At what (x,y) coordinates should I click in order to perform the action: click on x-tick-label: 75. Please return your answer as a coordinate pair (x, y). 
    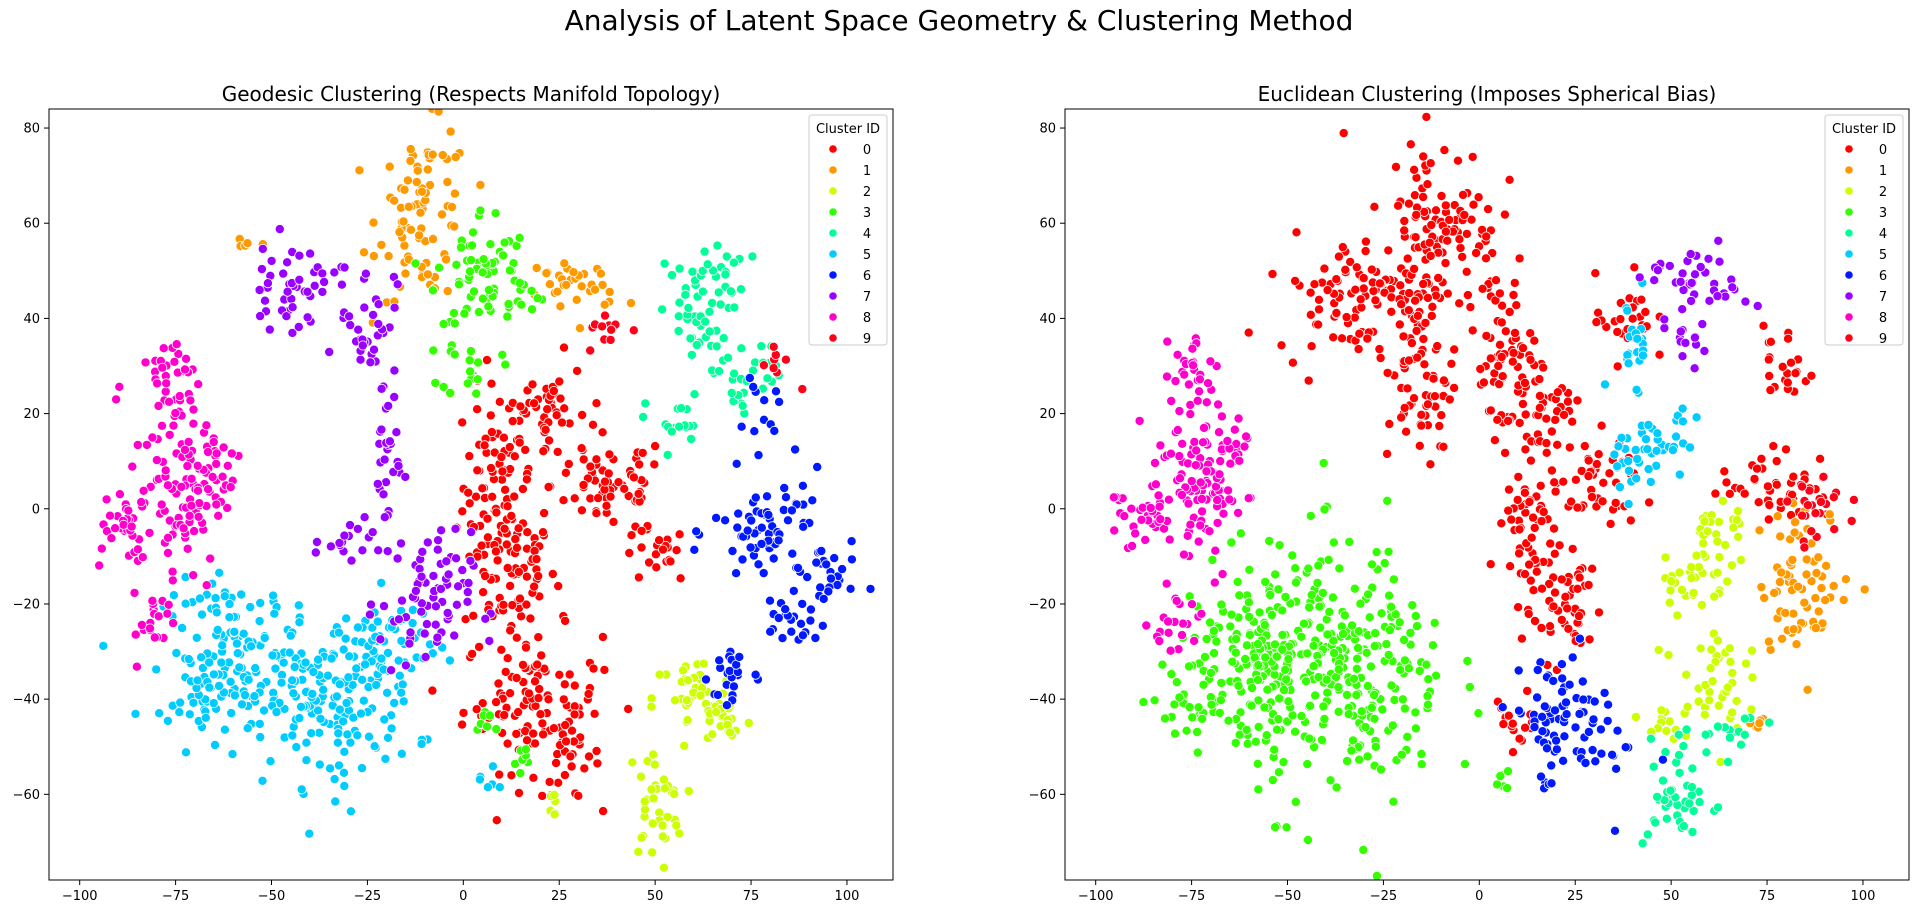
    Looking at the image, I should click on (751, 896).